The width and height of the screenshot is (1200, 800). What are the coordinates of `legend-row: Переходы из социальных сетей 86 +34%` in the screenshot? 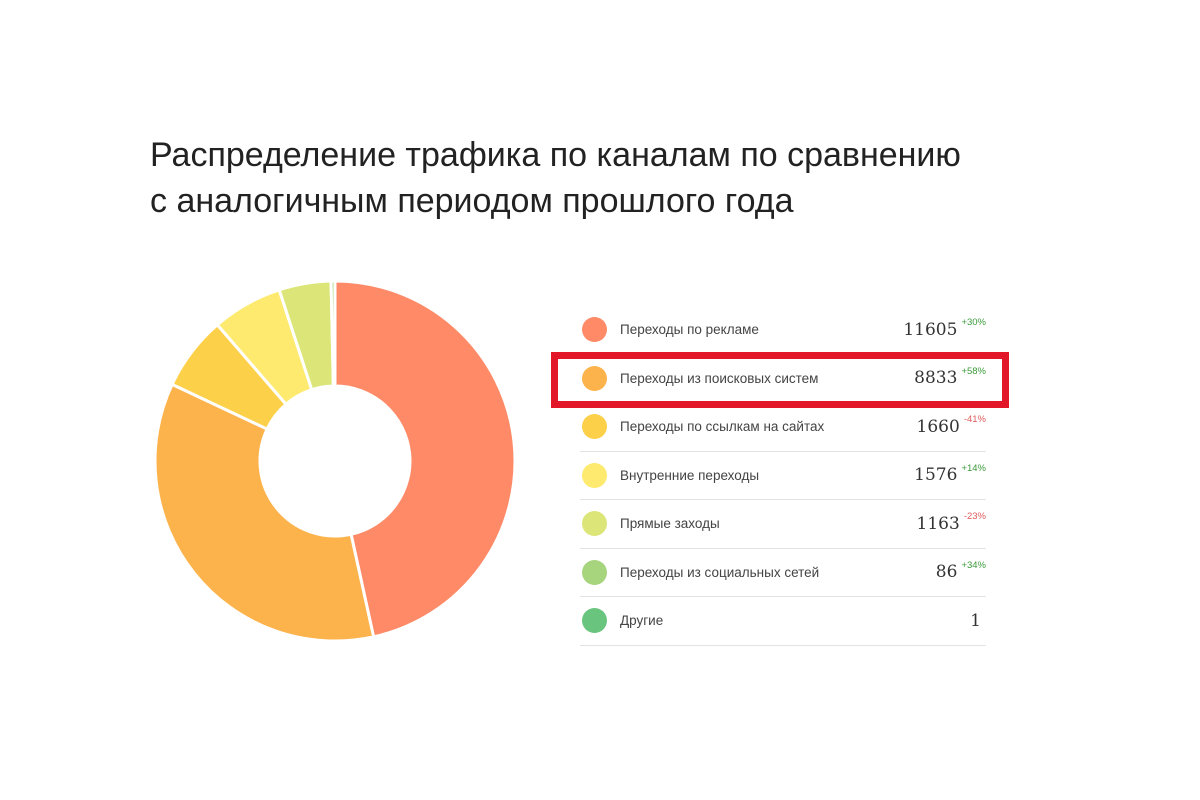 It's located at (783, 573).